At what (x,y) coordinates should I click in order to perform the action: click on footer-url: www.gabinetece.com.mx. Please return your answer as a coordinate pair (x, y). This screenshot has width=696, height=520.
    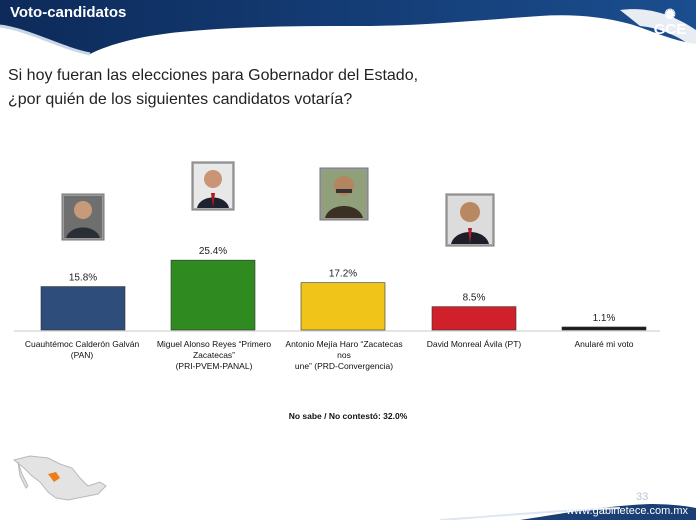
    Looking at the image, I should click on (627, 511).